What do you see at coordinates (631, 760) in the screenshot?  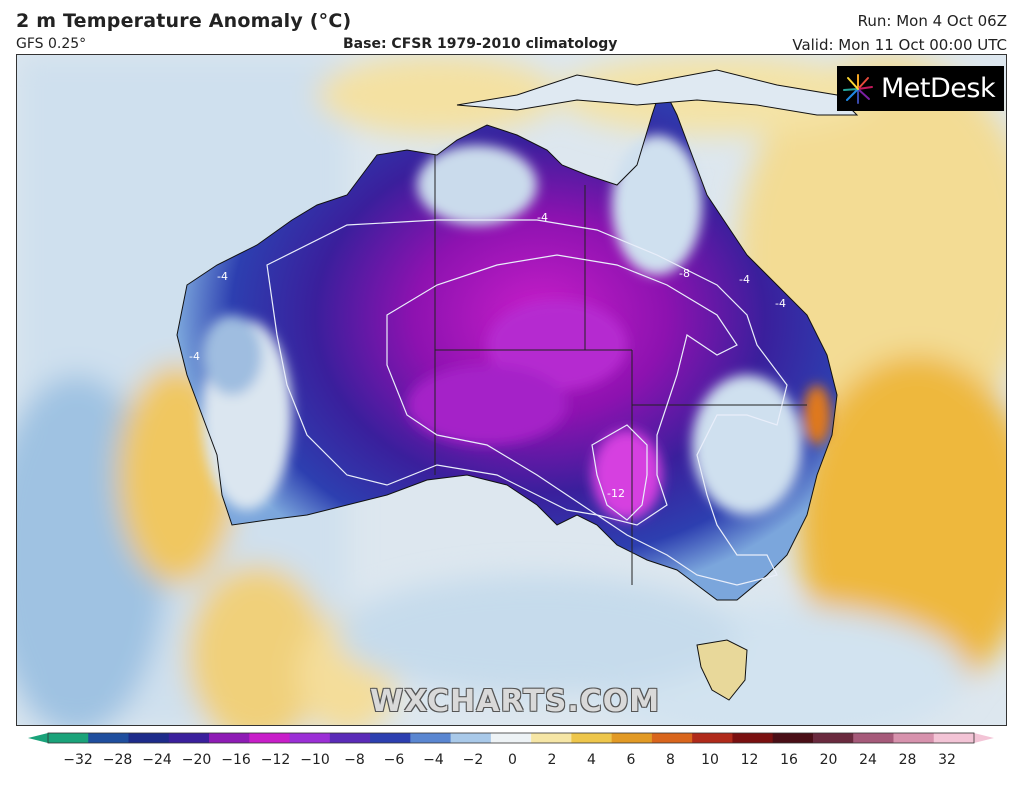 I see `colorbar-tick-label: 6` at bounding box center [631, 760].